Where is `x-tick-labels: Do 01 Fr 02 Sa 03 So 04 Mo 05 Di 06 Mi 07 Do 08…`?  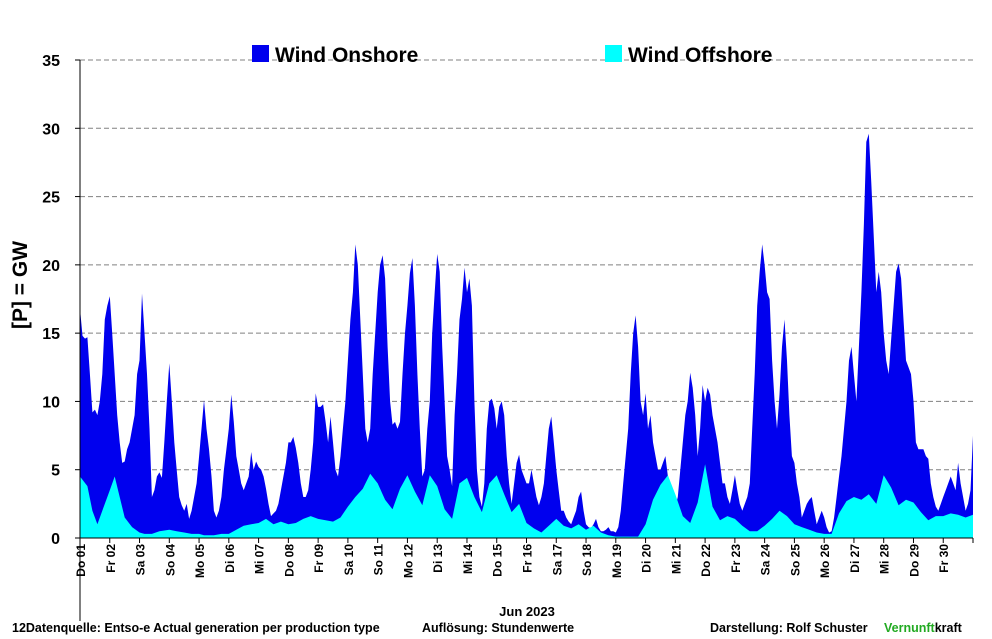 x-tick-labels: Do 01 Fr 02 Sa 03 So 04 Mo 05 Di 06 Mi 07 Do 08… is located at coordinates (512, 561).